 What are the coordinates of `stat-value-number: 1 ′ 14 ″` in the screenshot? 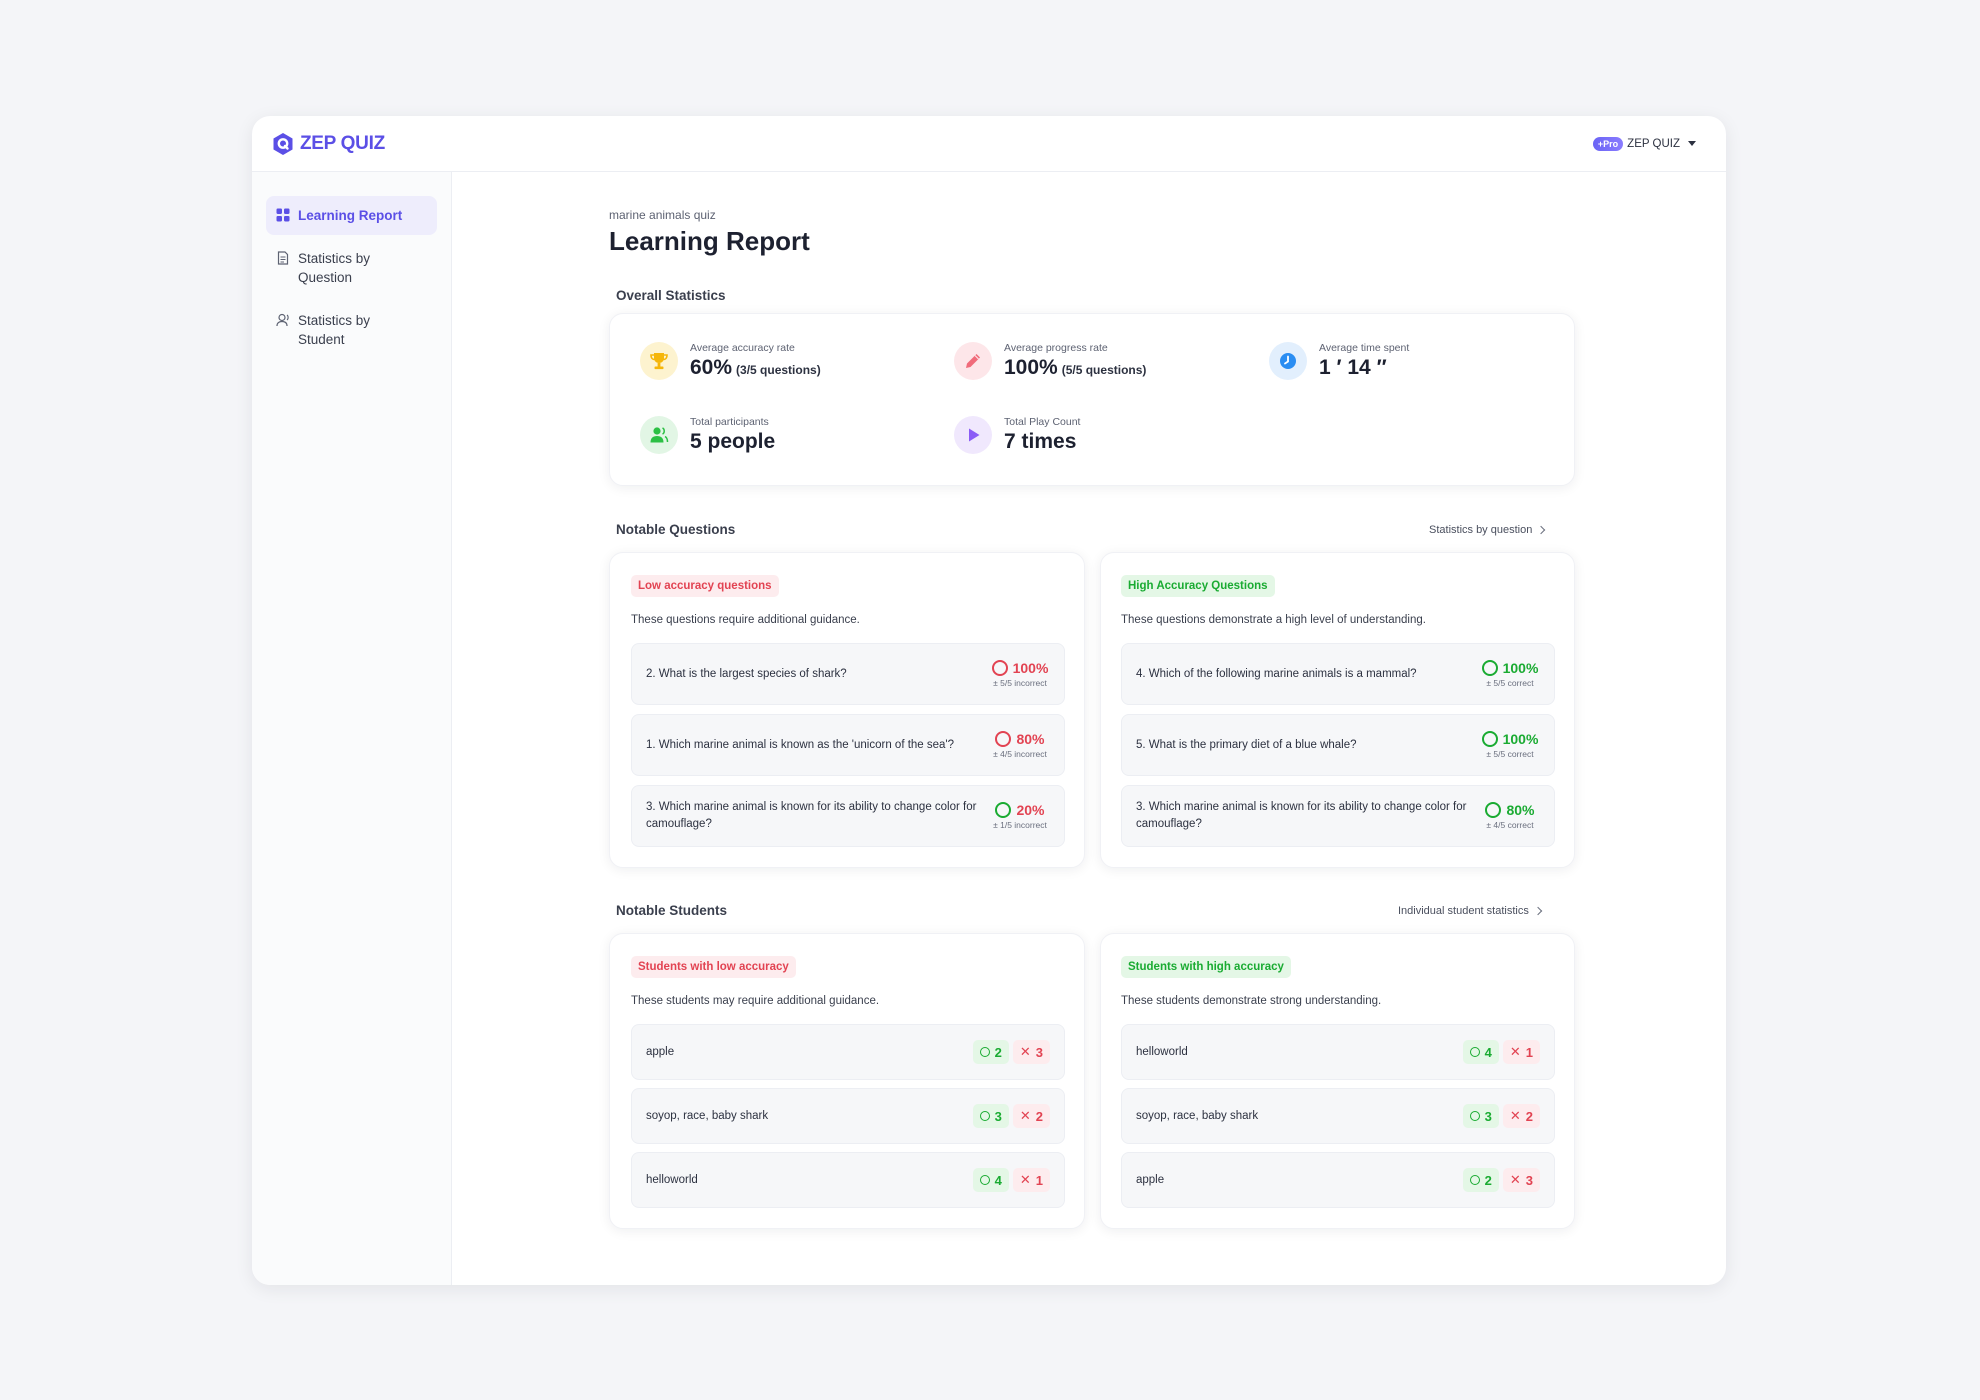 It's located at (1353, 367).